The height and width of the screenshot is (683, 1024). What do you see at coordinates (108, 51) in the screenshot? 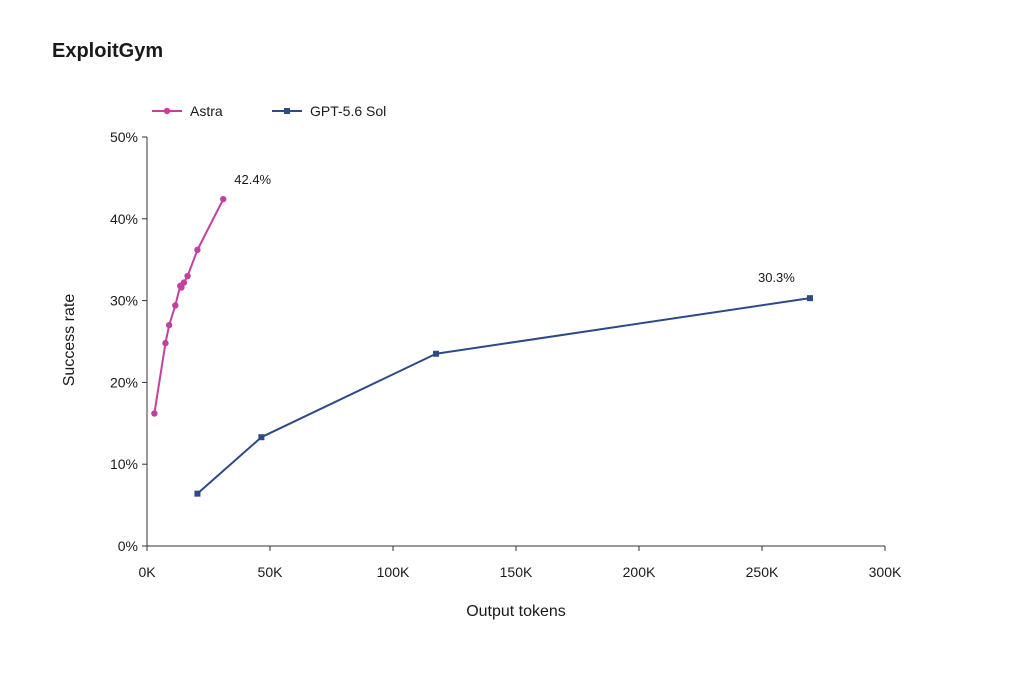
I see `chart-title: ExploitGym` at bounding box center [108, 51].